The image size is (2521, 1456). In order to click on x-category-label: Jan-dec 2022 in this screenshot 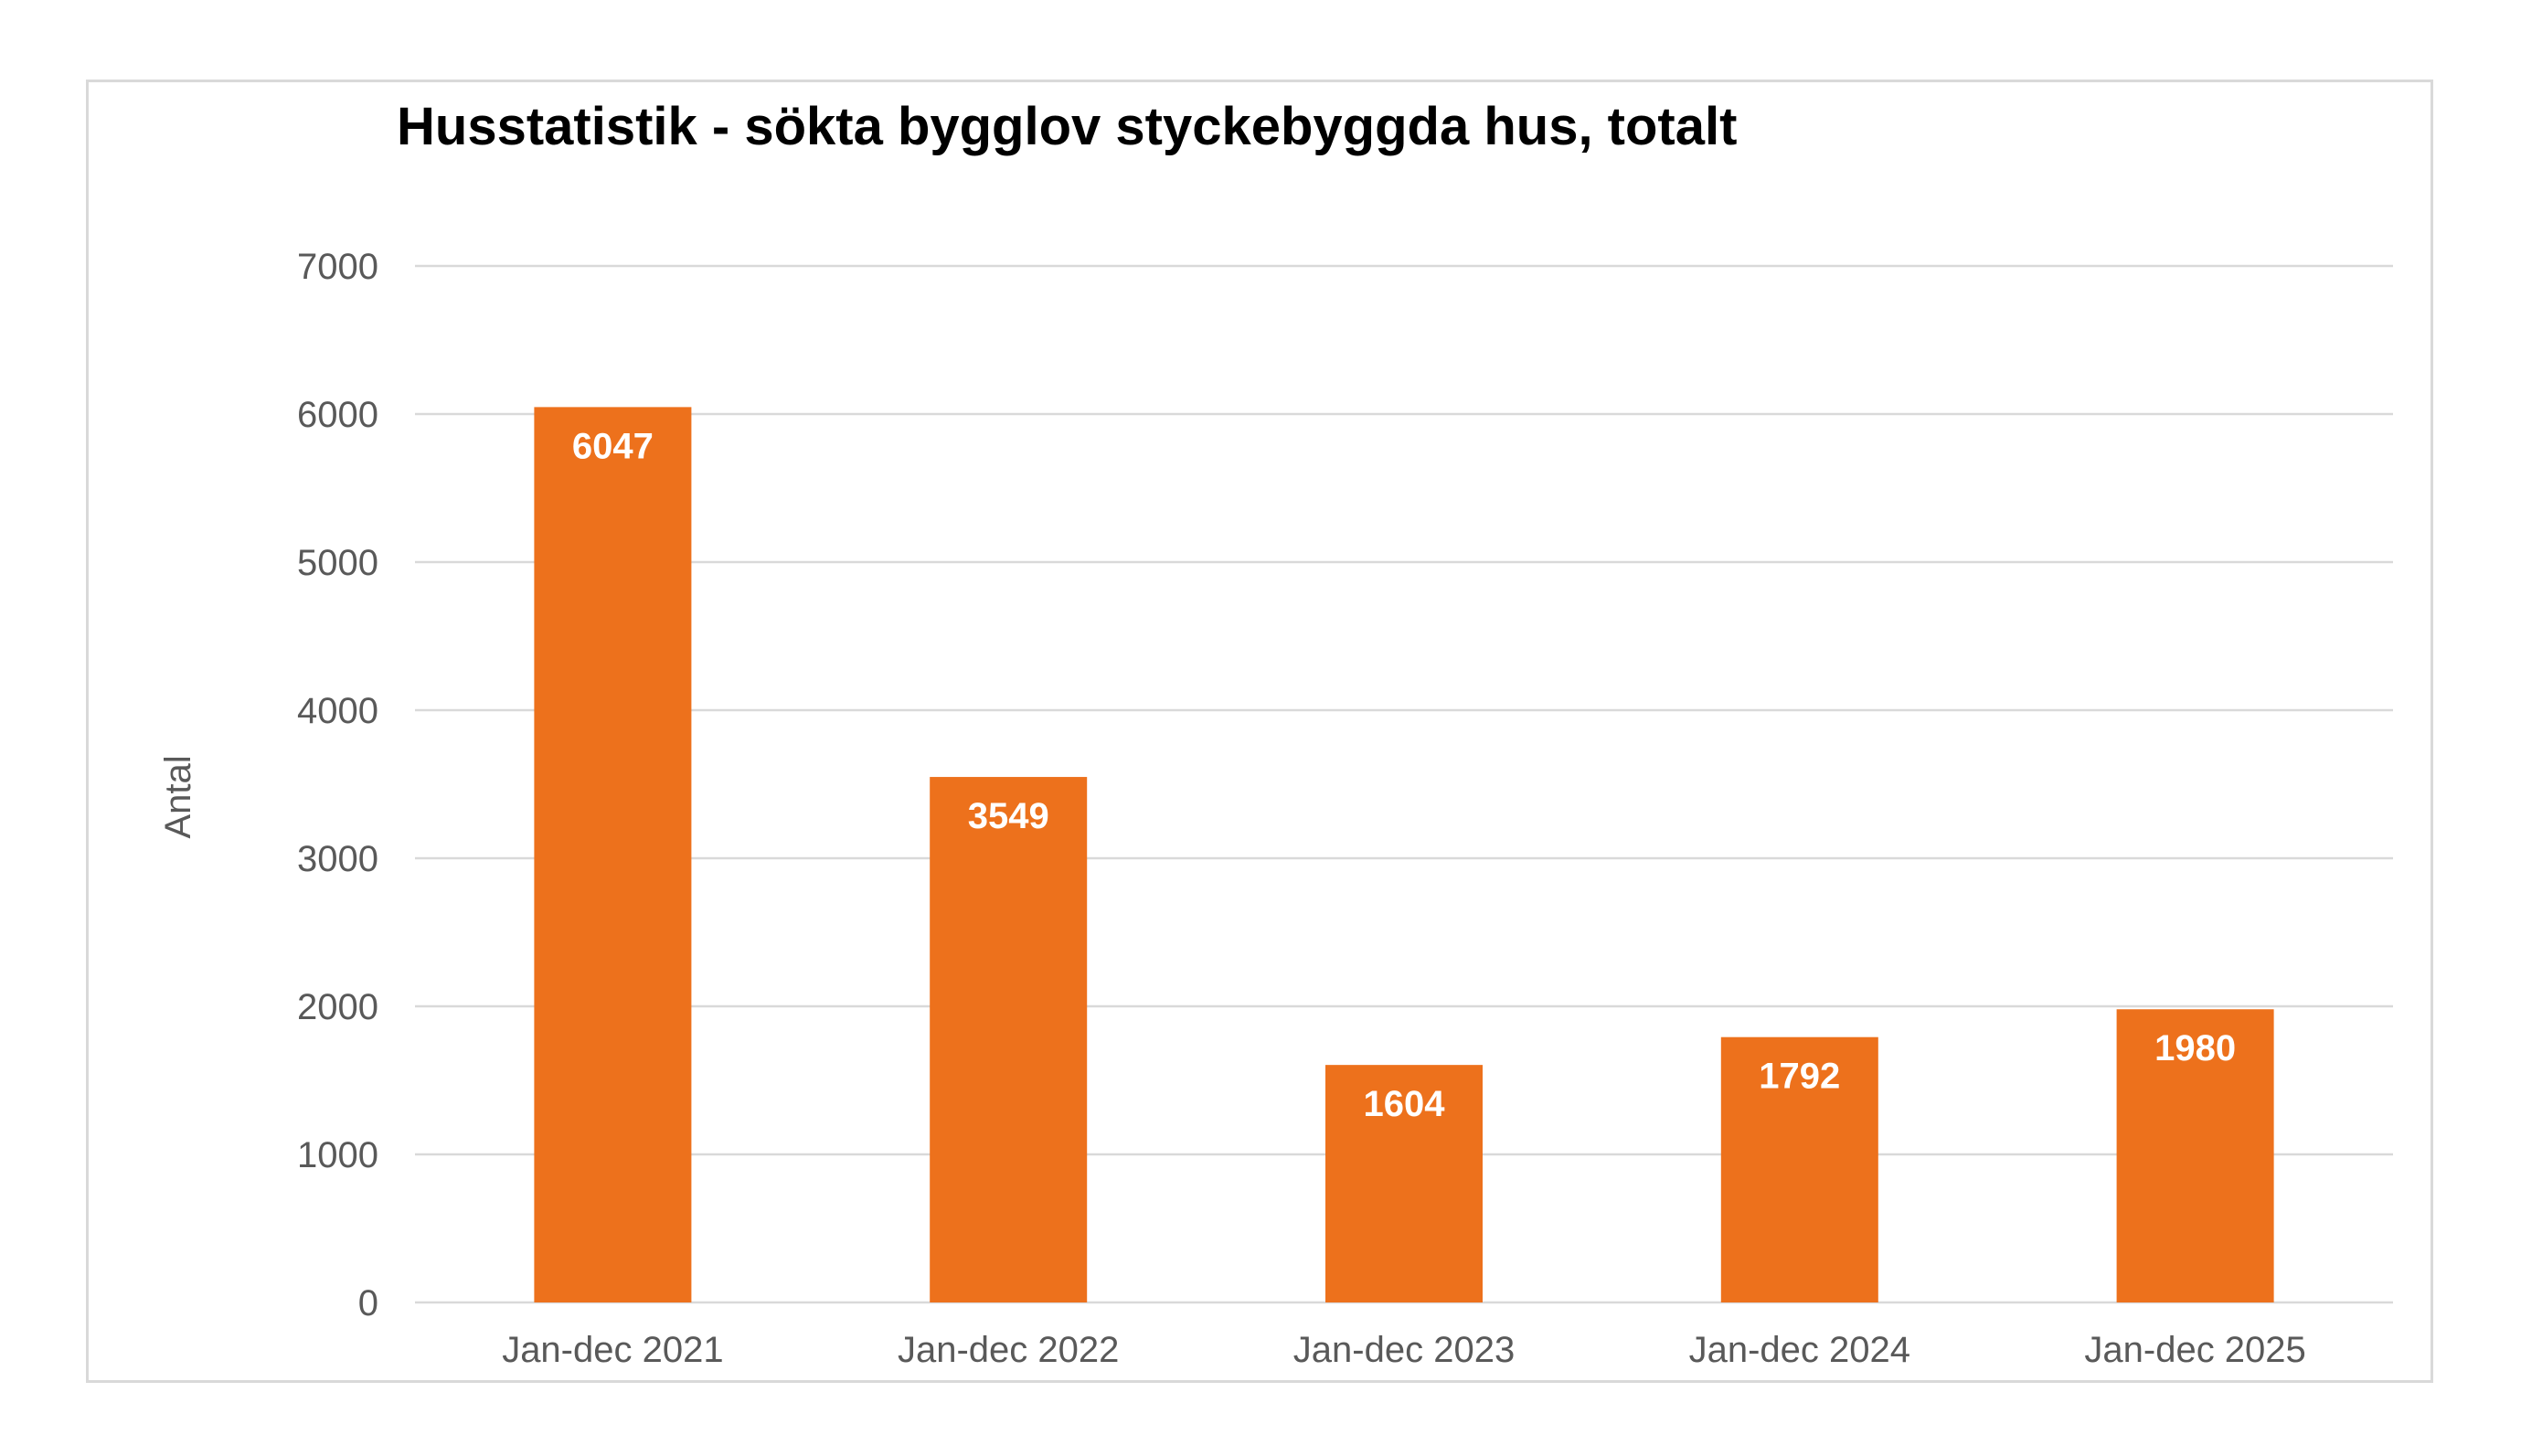, I will do `click(1009, 1350)`.